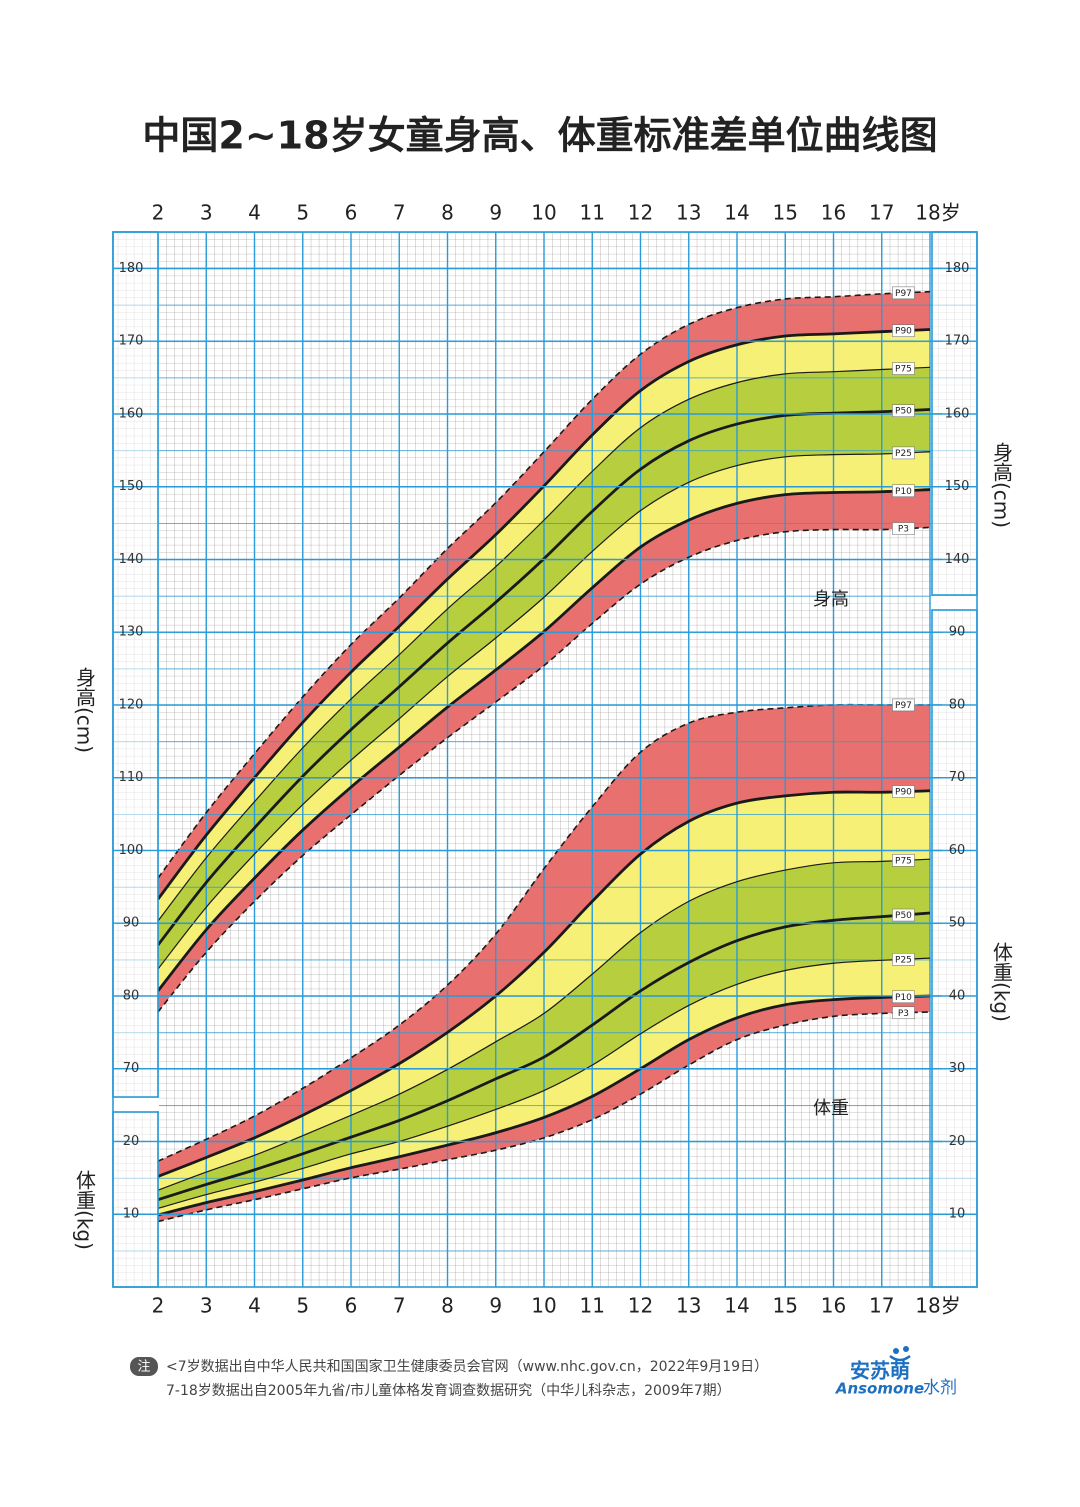 The image size is (1080, 1507). What do you see at coordinates (206, 1306) in the screenshot?
I see `x-tick-label: 3` at bounding box center [206, 1306].